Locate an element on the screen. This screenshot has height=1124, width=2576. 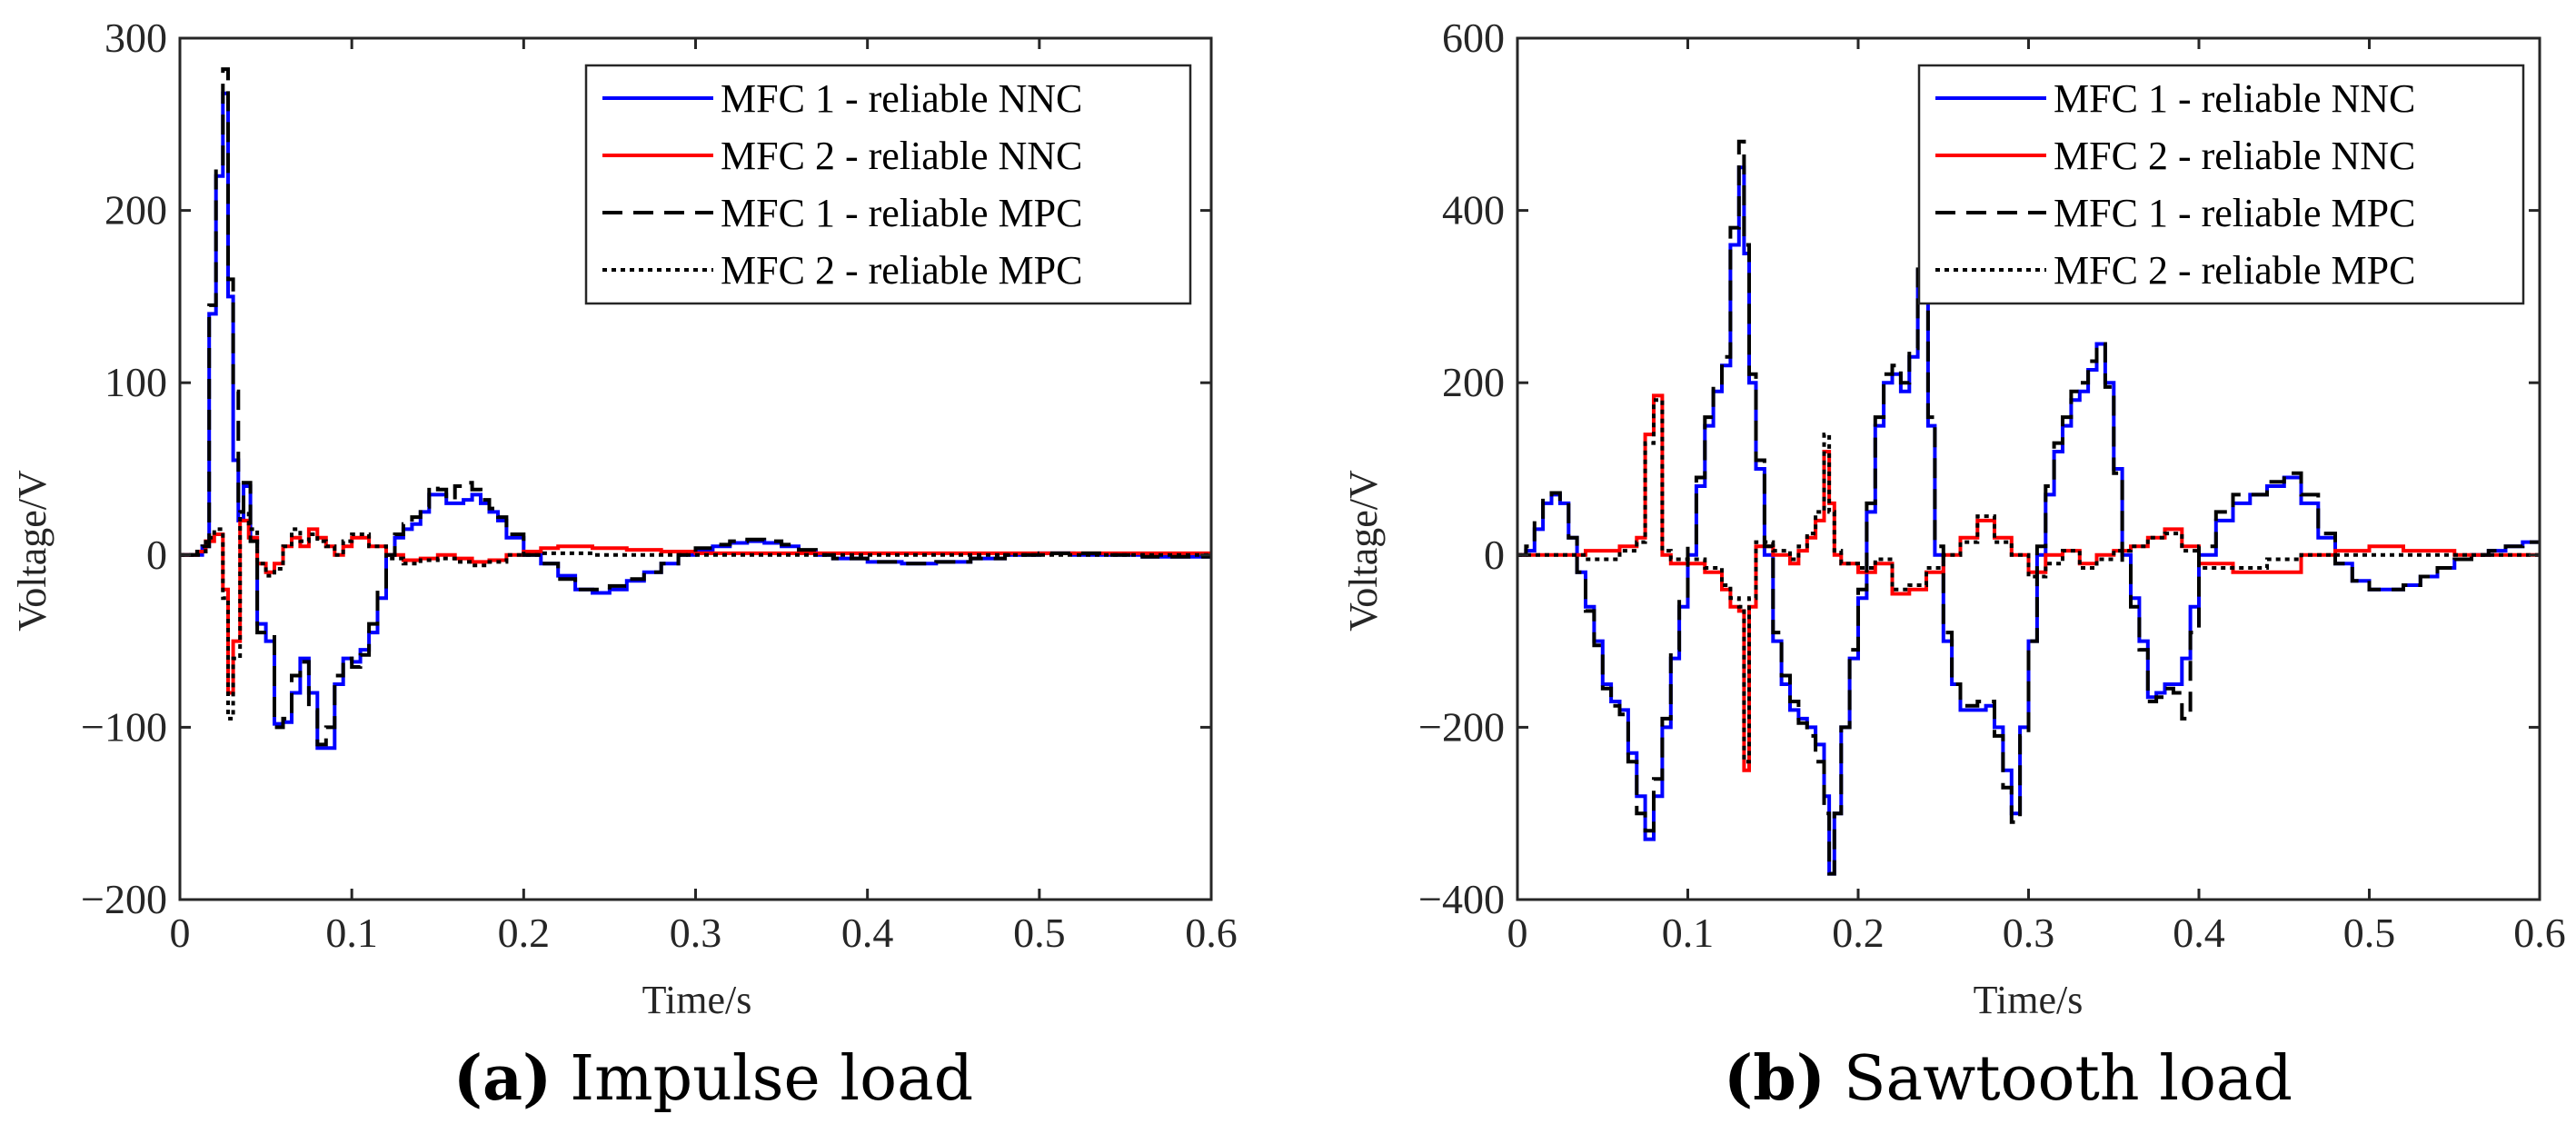
y-tick-label: −100 is located at coordinates (124, 727).